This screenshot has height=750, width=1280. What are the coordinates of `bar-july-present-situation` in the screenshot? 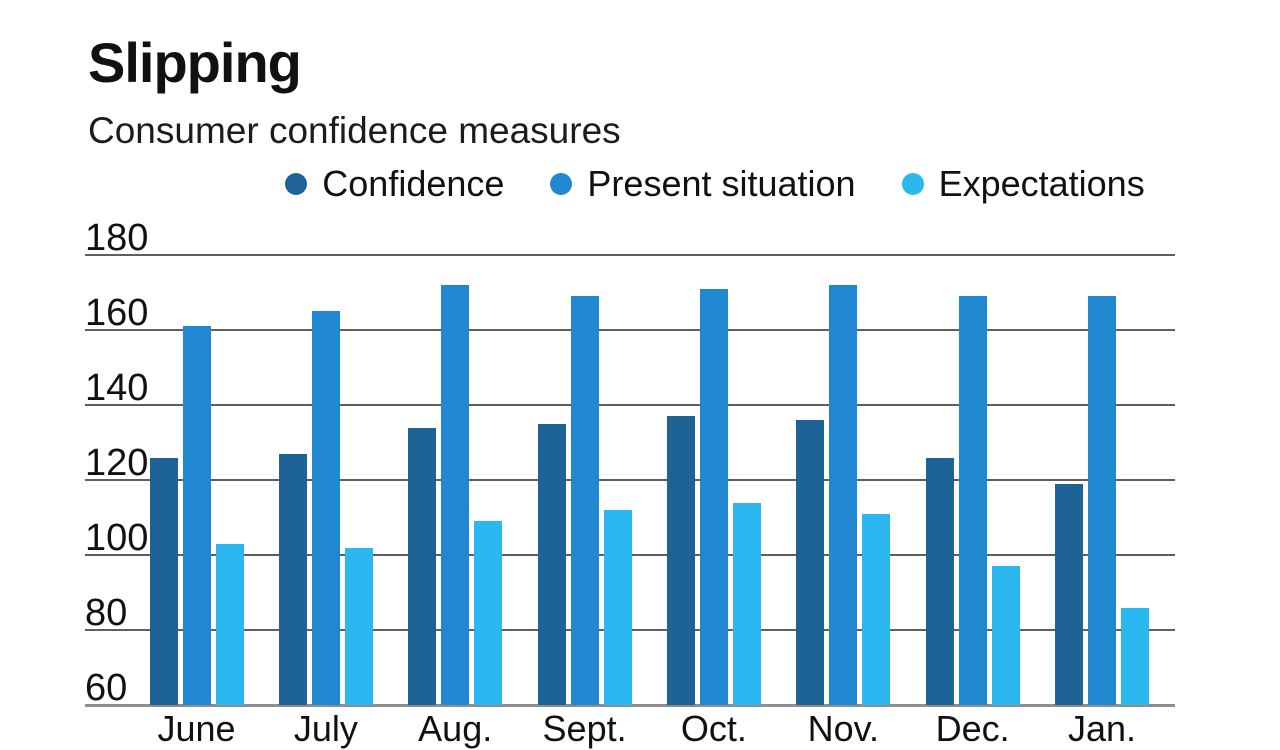 It's located at (325, 508).